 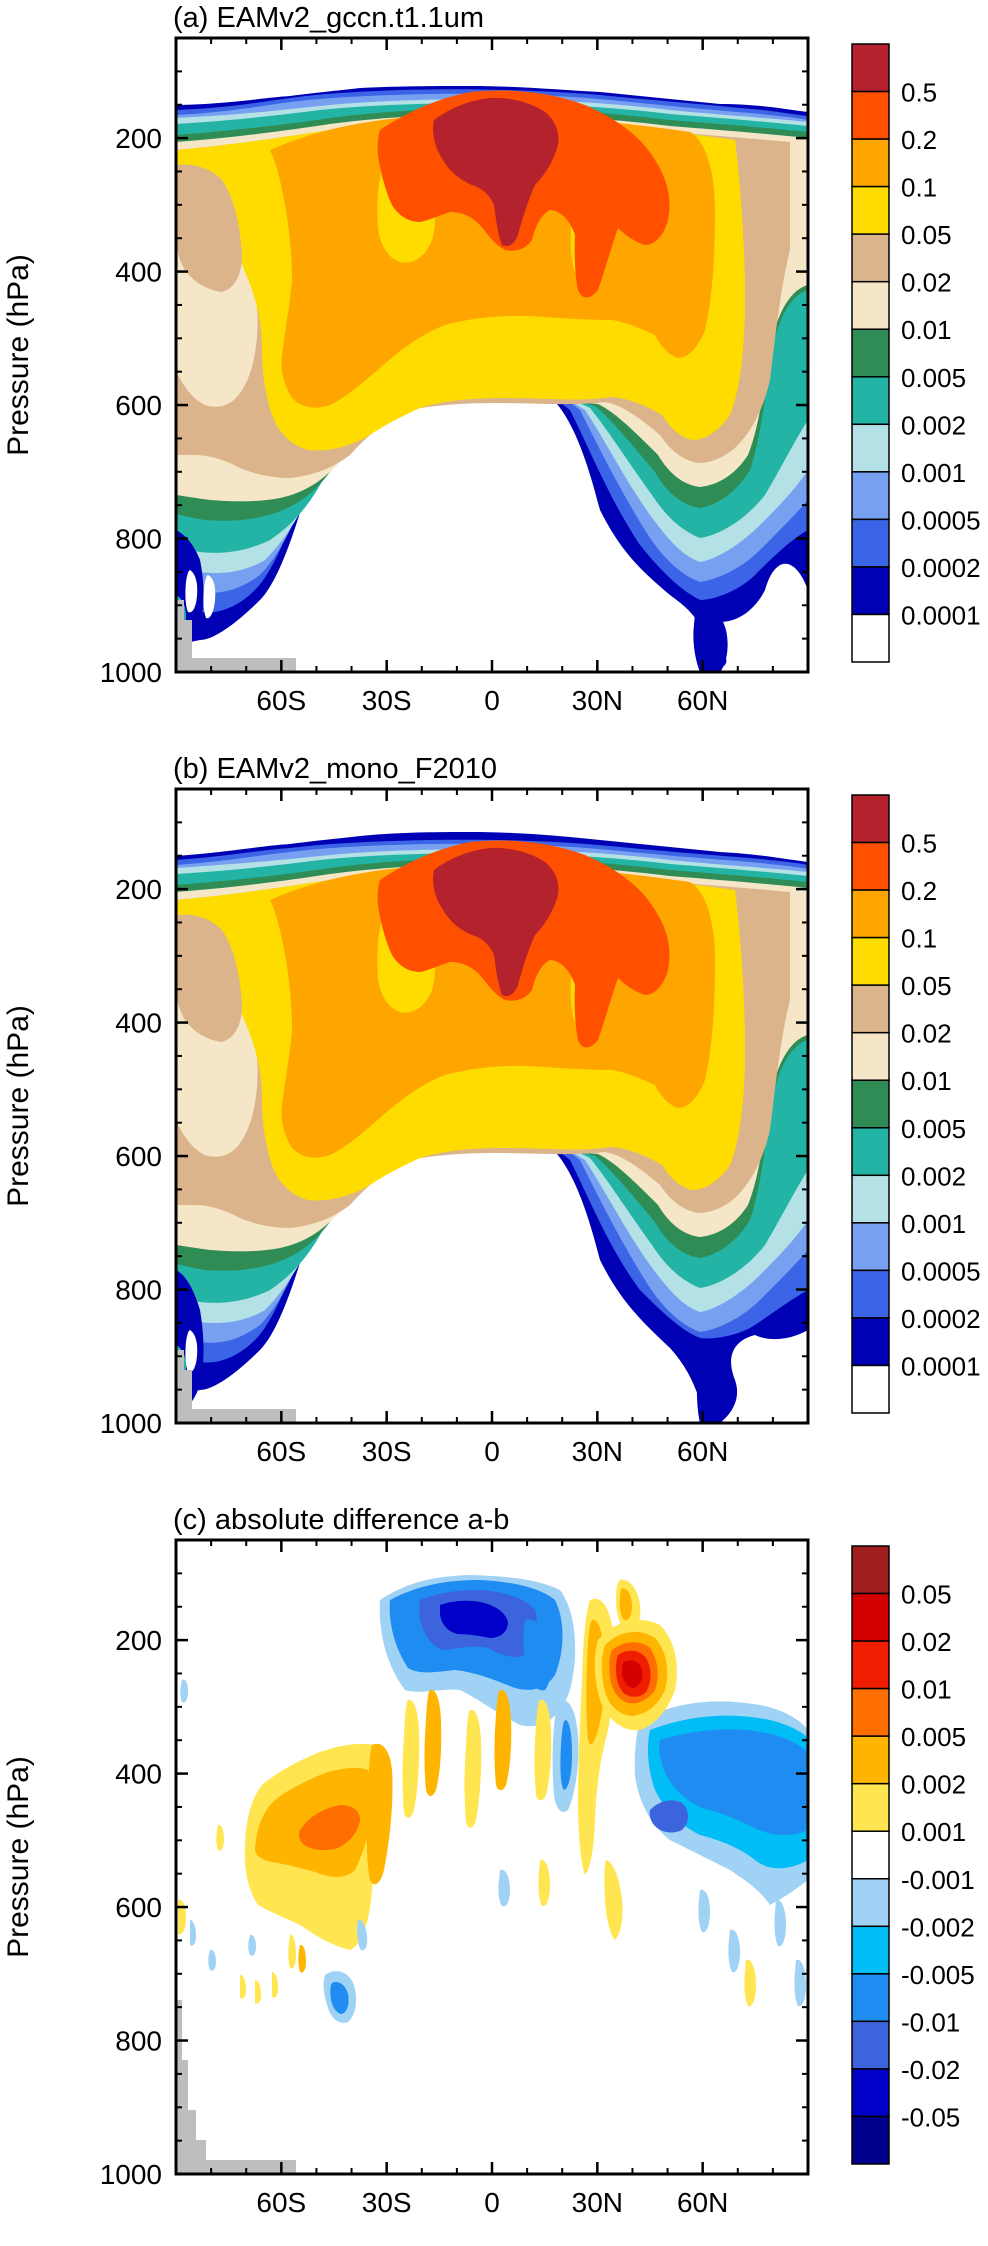 What do you see at coordinates (930, 2070) in the screenshot?
I see `colorbar-label: -0.02` at bounding box center [930, 2070].